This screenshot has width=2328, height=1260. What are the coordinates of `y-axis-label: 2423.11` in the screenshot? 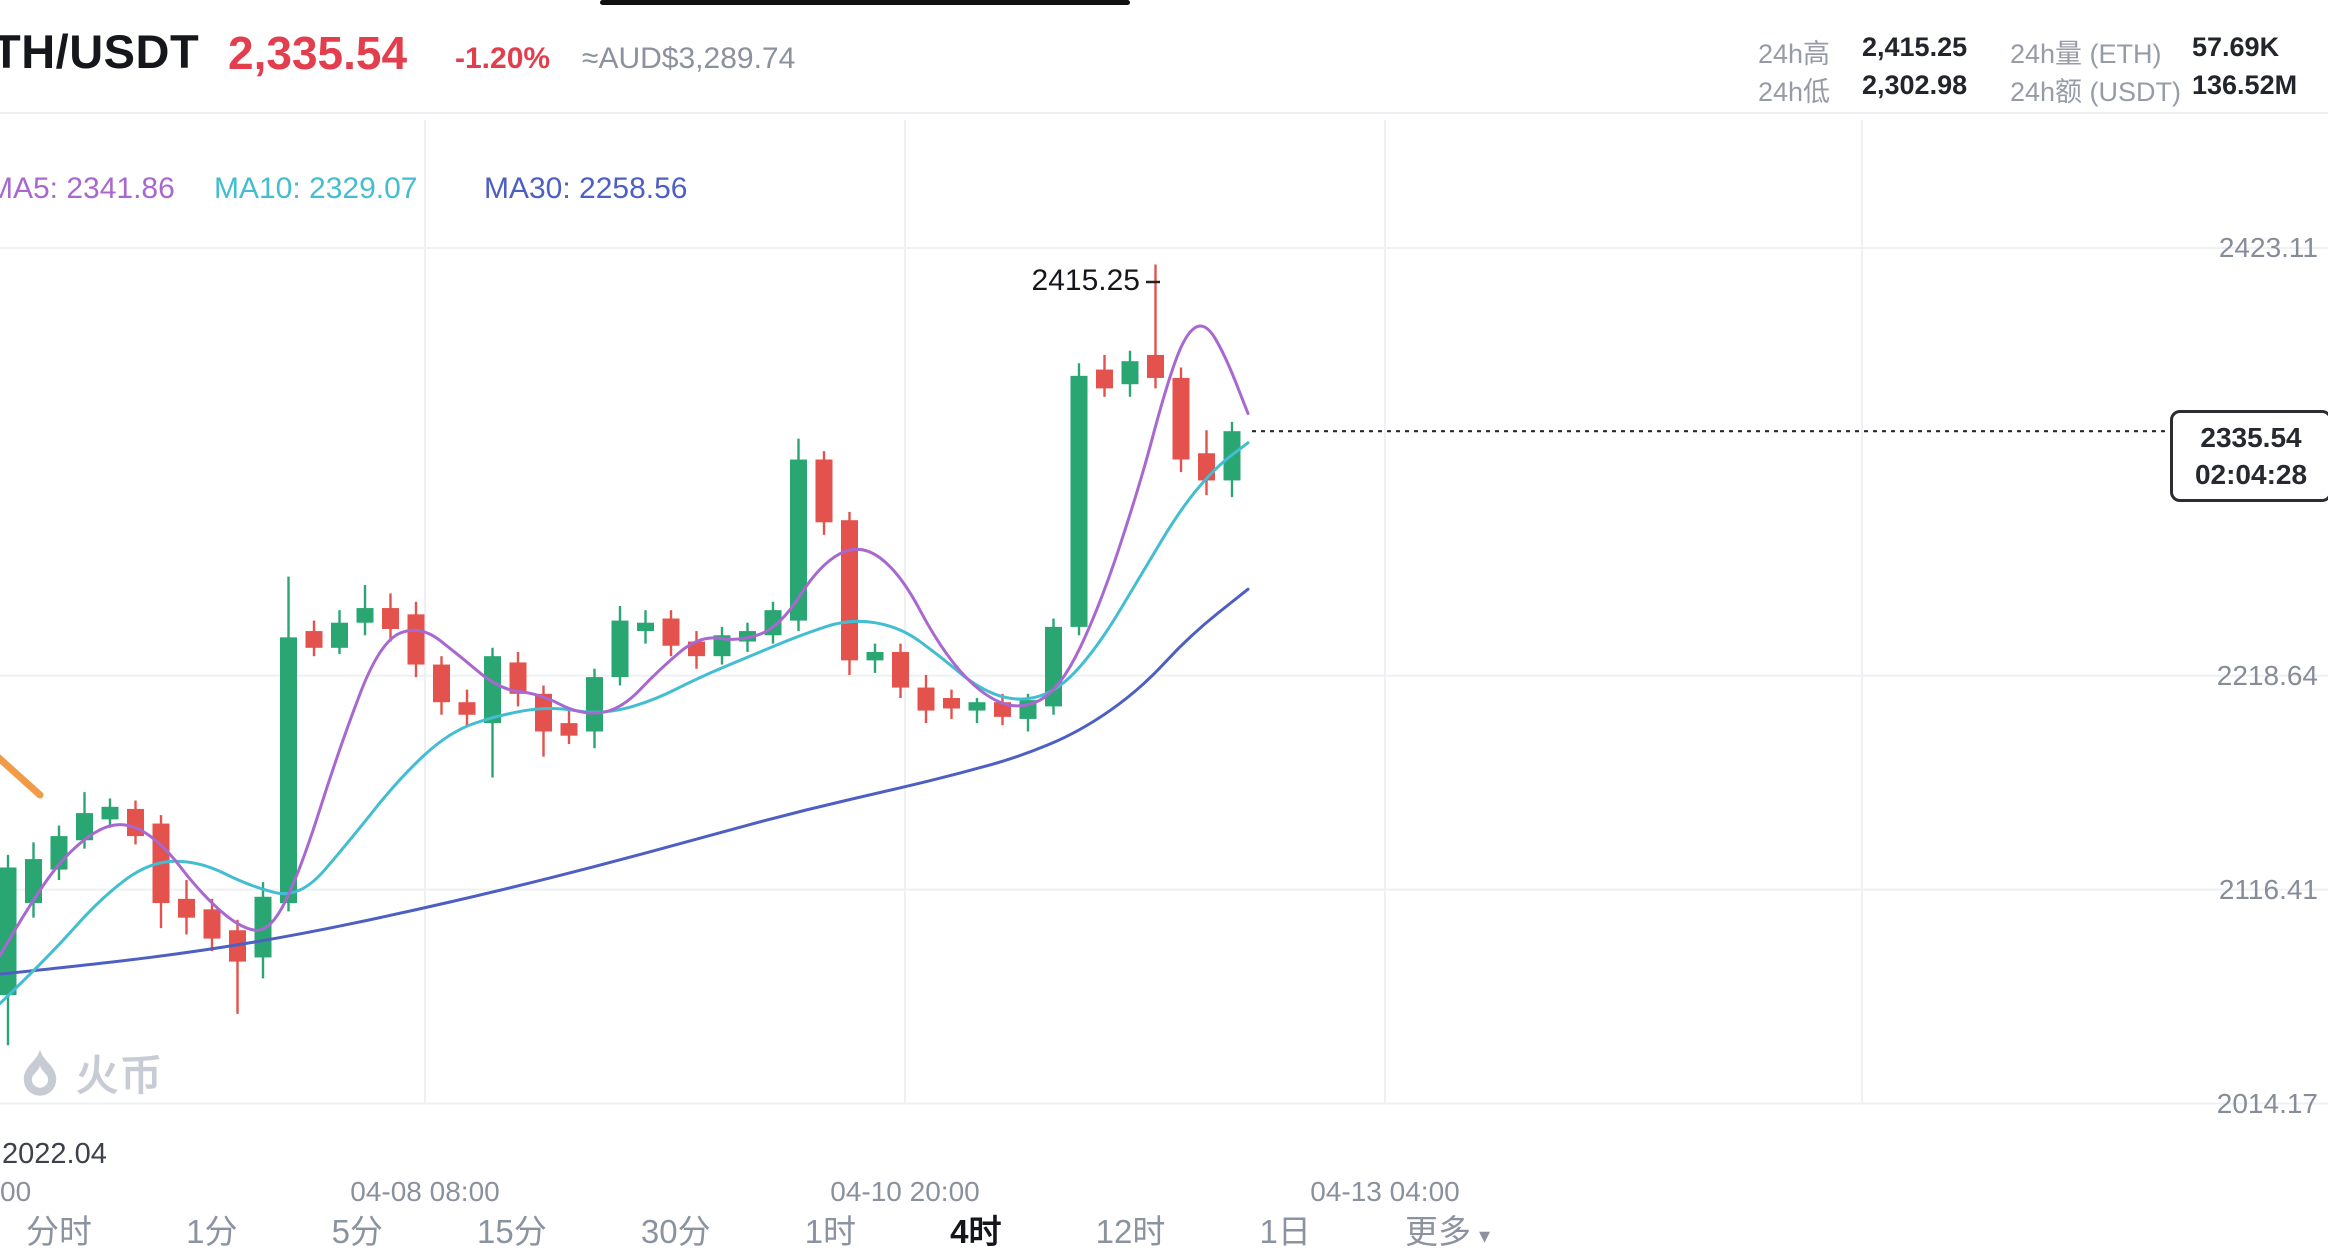 It's located at (2268, 247).